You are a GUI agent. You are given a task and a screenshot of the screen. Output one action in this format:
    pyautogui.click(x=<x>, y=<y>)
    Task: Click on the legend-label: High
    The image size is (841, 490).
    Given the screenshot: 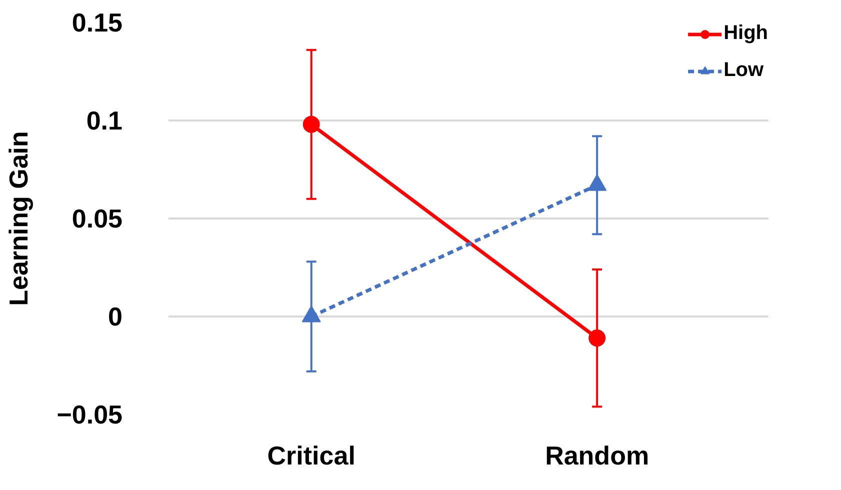 What is the action you would take?
    pyautogui.click(x=746, y=33)
    